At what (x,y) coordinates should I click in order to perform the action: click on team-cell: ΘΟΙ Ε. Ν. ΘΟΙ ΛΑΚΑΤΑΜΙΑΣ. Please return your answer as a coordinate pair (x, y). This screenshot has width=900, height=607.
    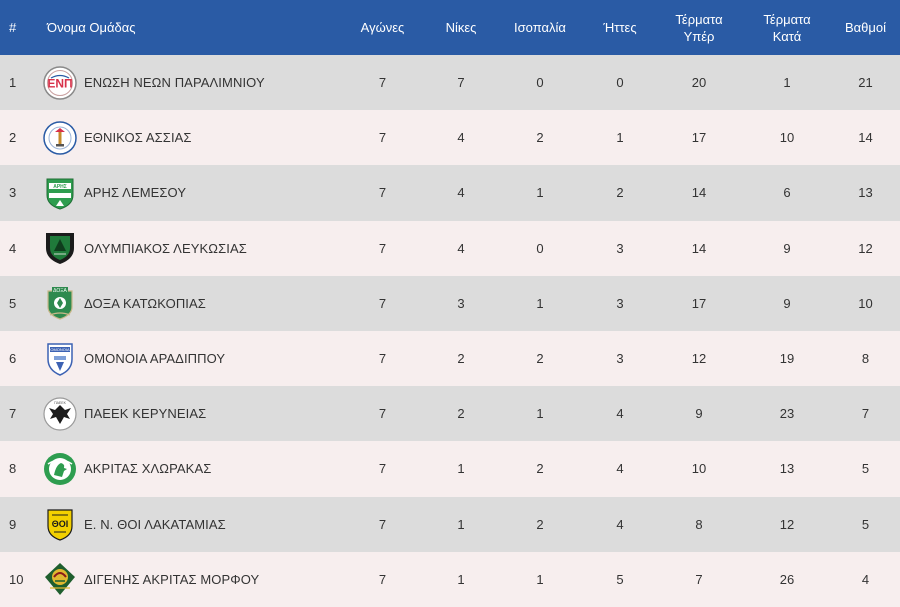
    Looking at the image, I should click on (188, 524).